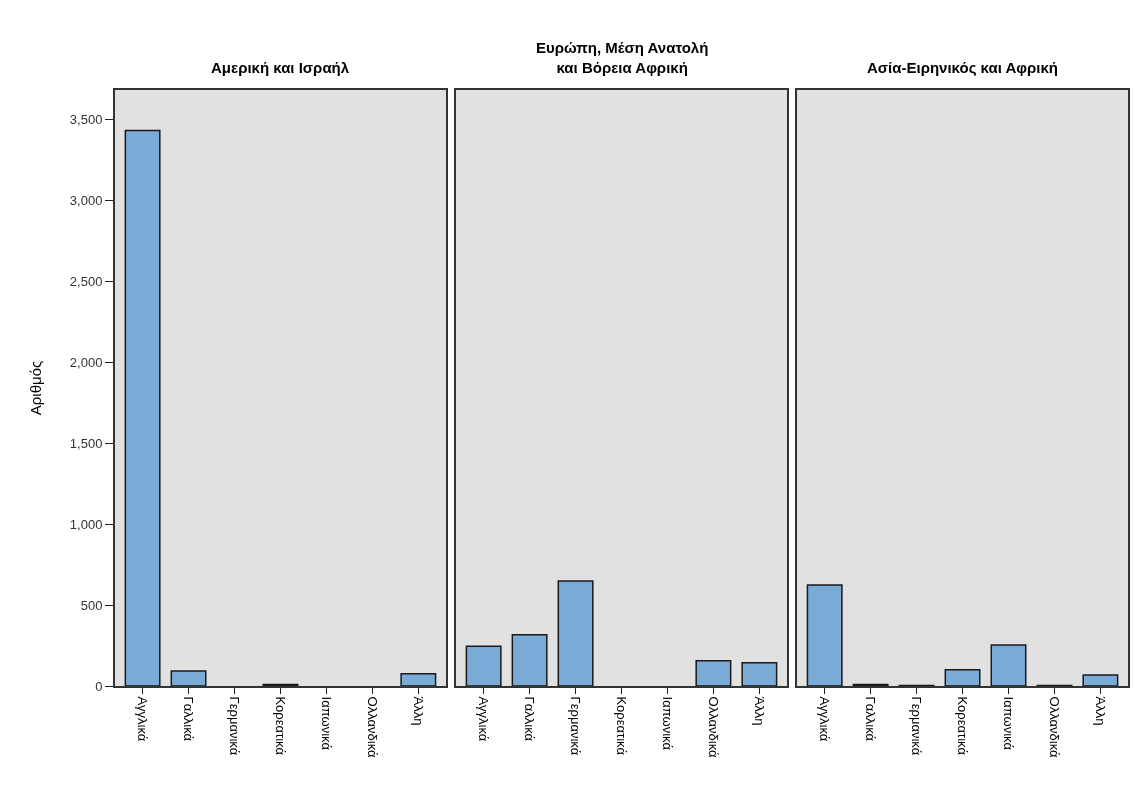 The width and height of the screenshot is (1135, 806). What do you see at coordinates (280, 67) in the screenshot?
I see `chart-title: Αμερική και Ισραήλ` at bounding box center [280, 67].